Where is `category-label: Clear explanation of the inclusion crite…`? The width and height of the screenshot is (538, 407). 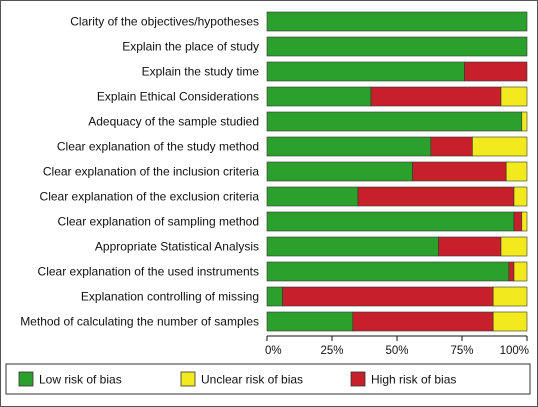
category-label: Clear explanation of the inclusion crite… is located at coordinates (151, 172).